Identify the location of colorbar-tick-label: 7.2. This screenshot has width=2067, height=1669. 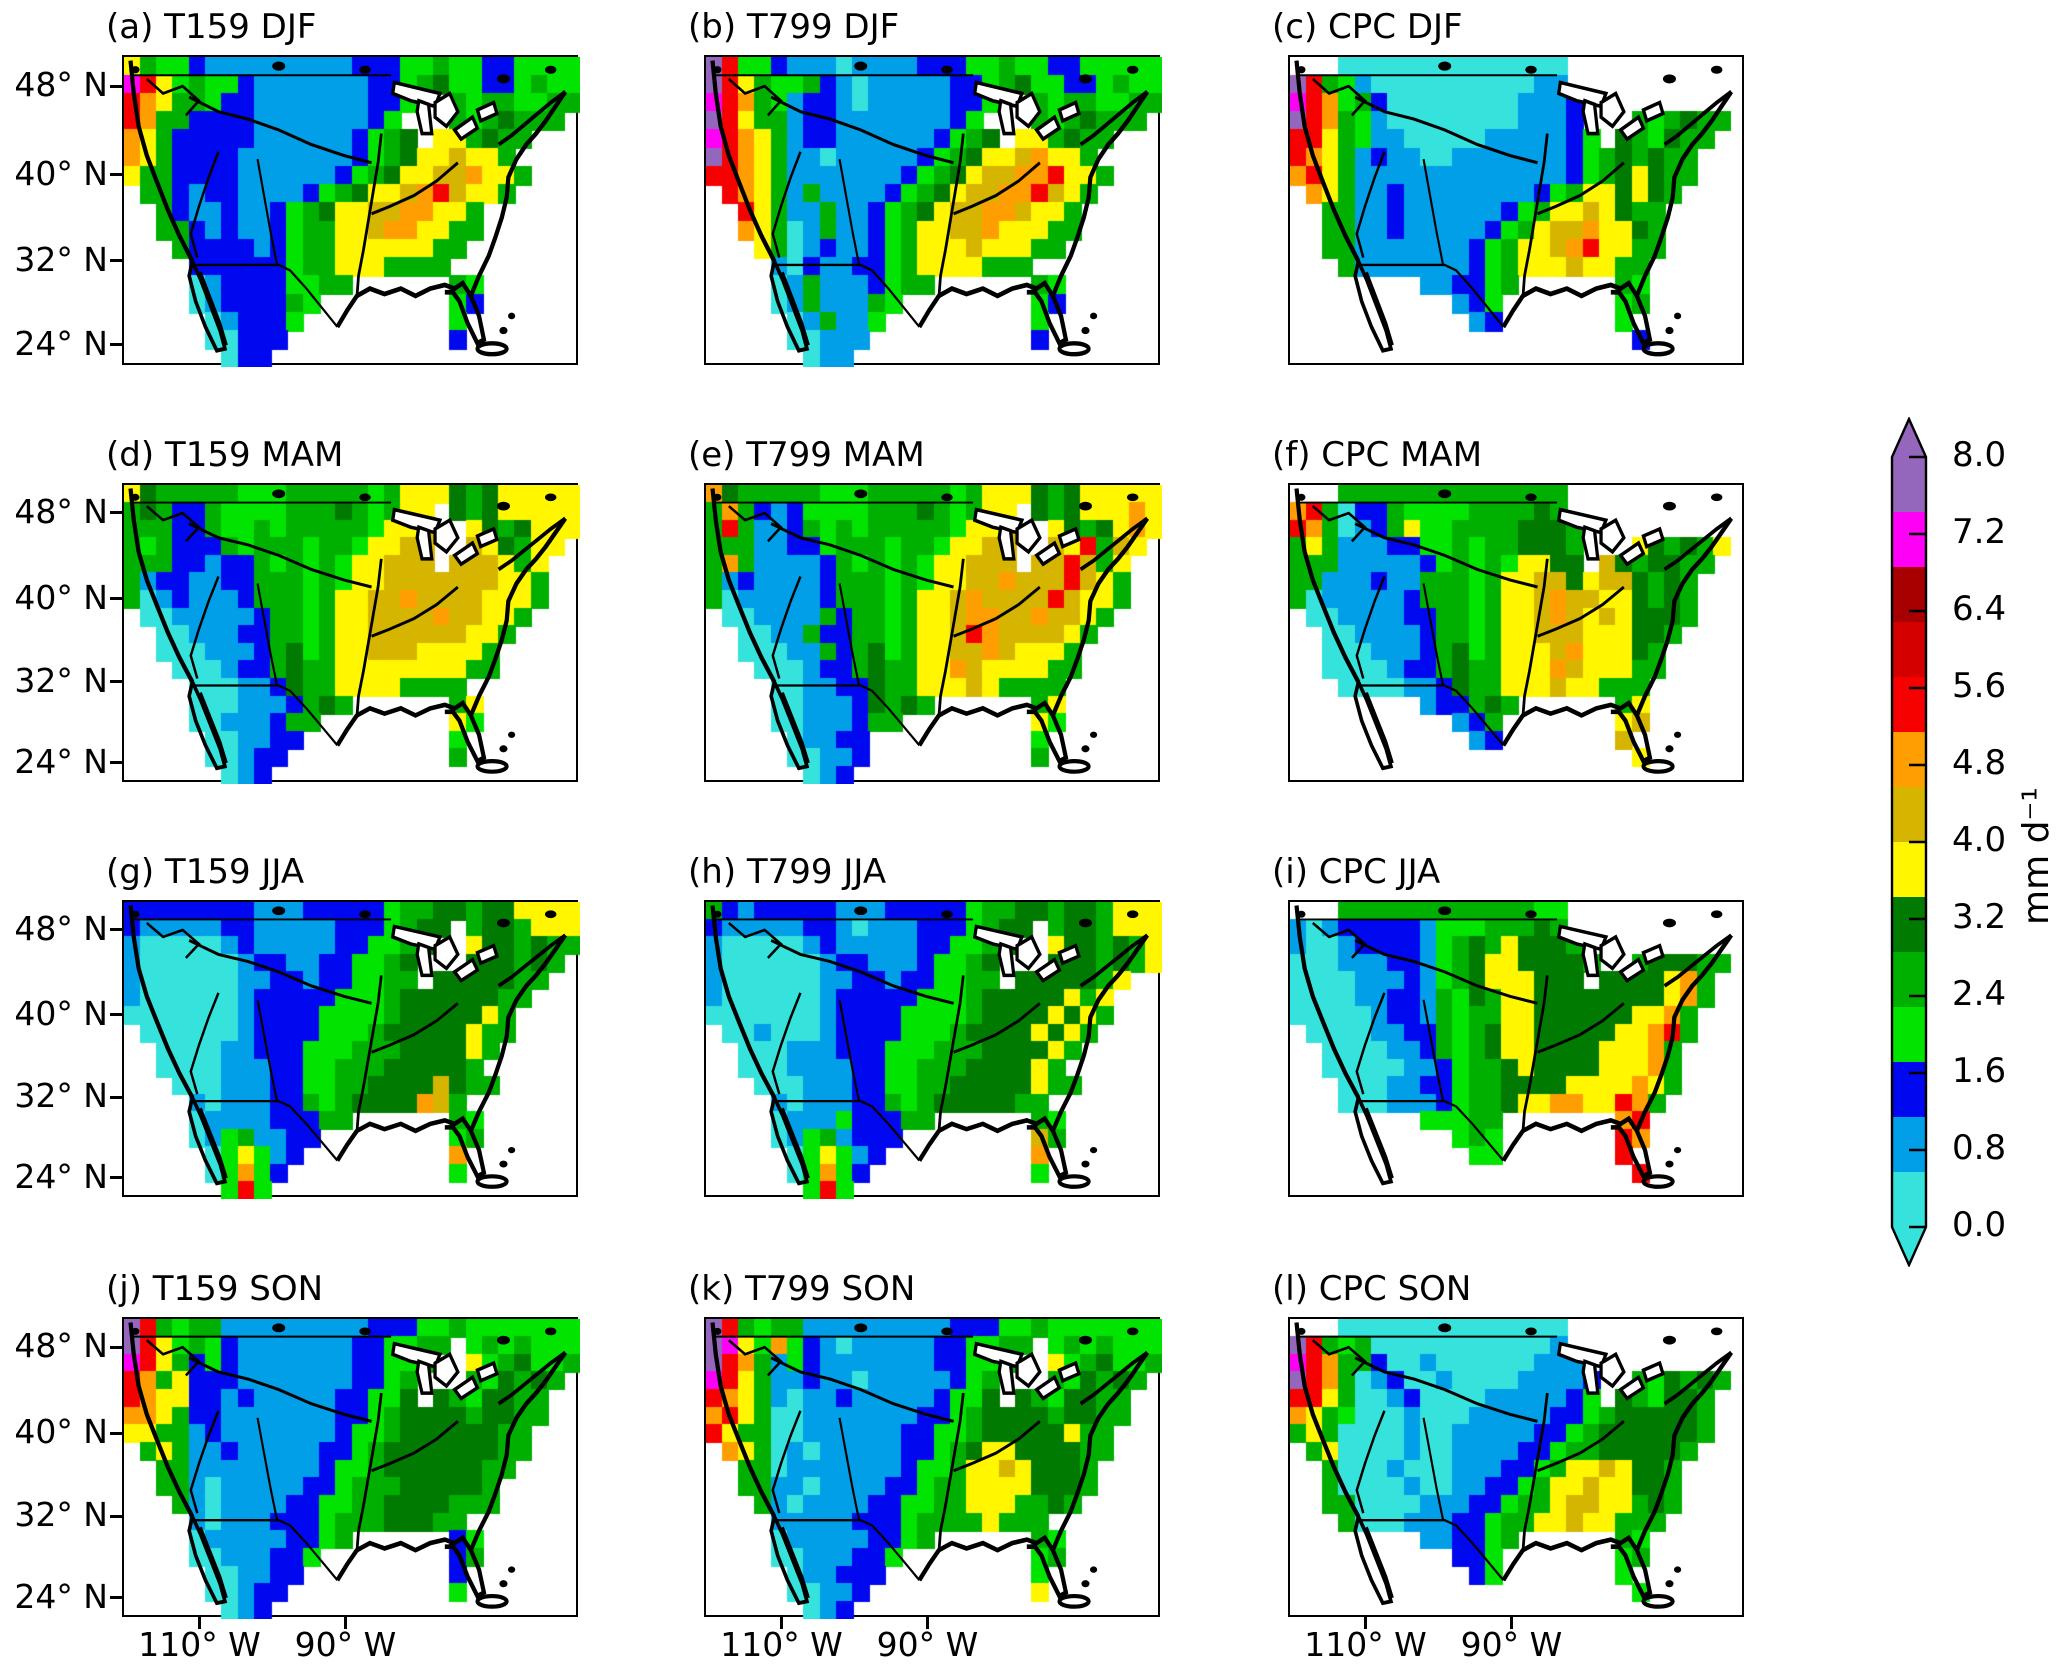
(1979, 532).